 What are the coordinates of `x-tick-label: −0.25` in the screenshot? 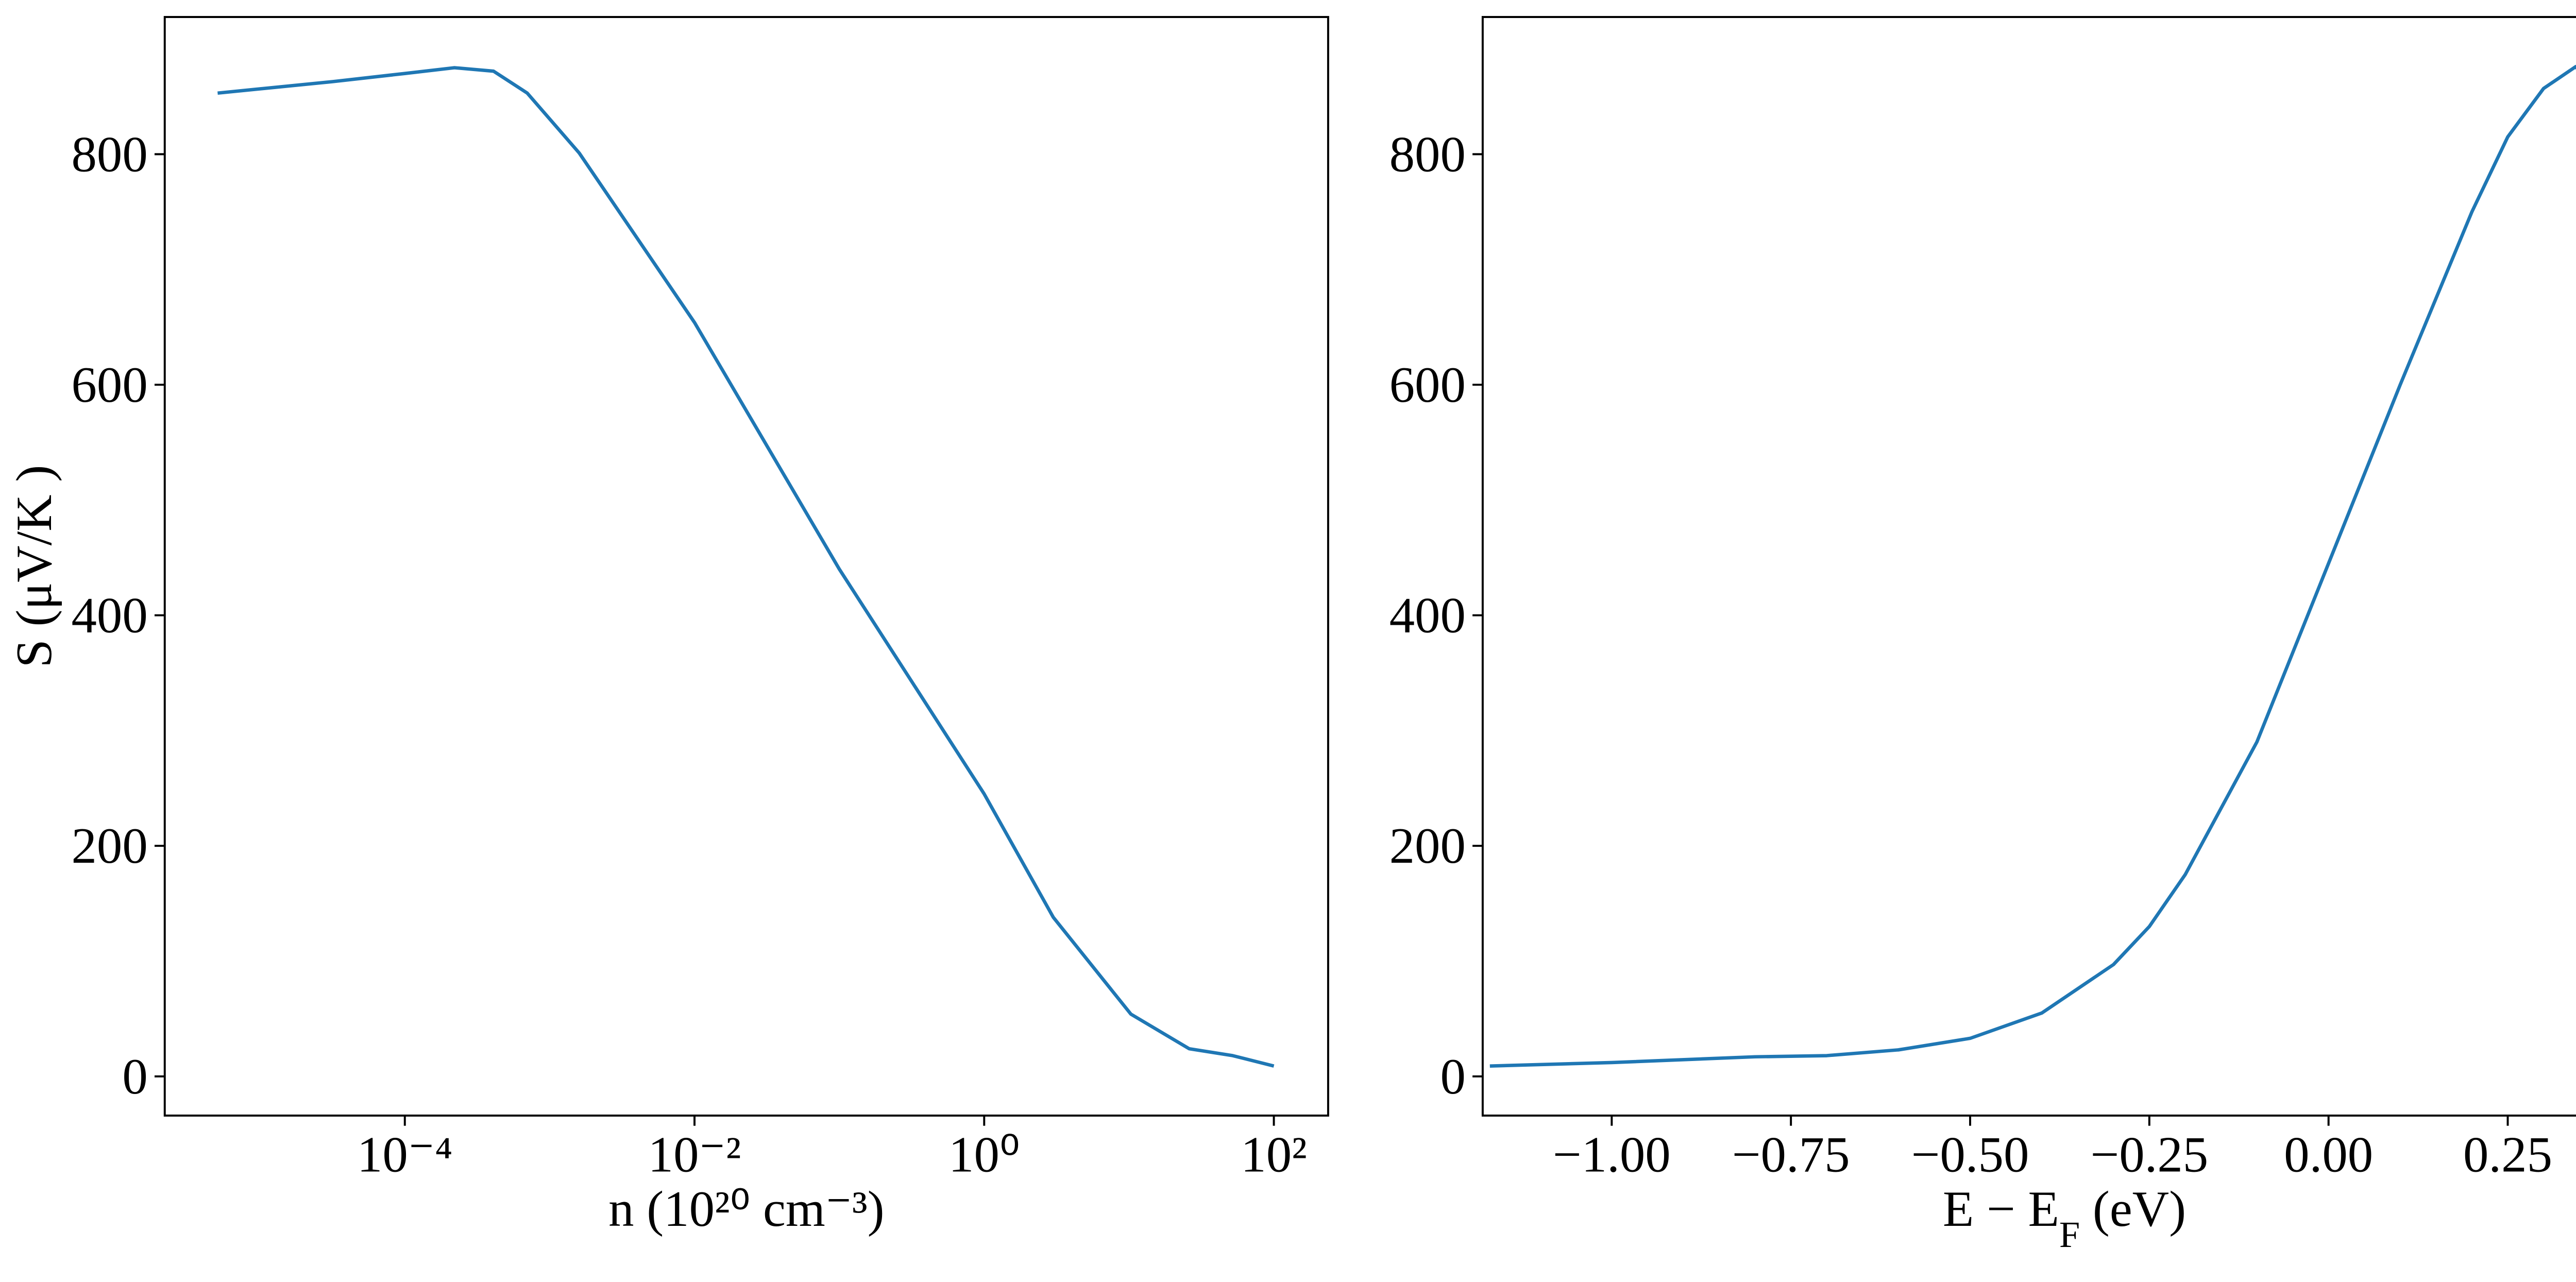 It's located at (2149, 1155).